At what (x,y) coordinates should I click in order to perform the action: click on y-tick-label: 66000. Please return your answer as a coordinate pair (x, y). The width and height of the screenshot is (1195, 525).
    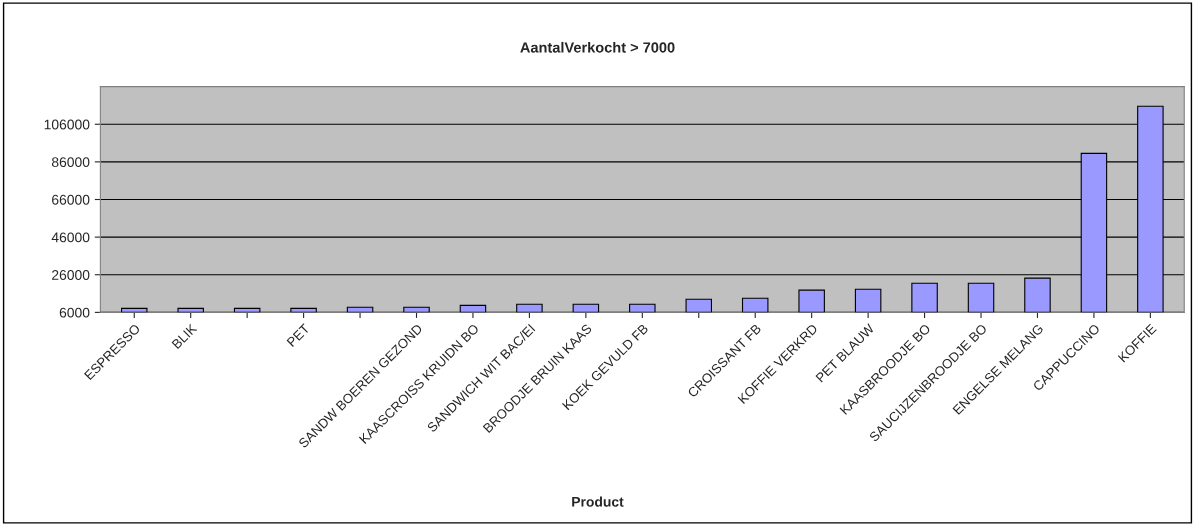
    Looking at the image, I should click on (71, 199).